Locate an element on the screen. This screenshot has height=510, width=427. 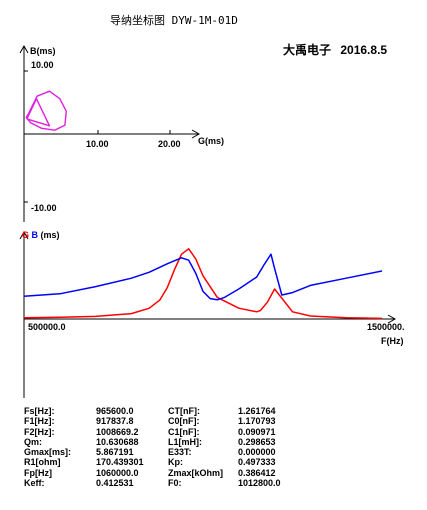
conductance-series-line is located at coordinates (203, 284).